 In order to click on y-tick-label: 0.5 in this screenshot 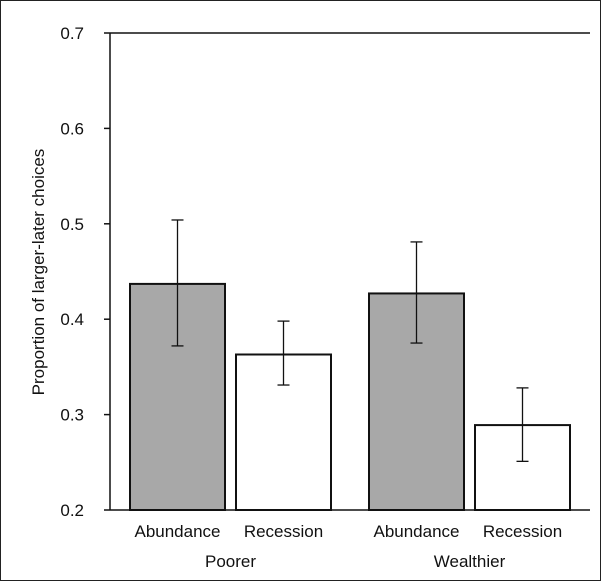, I will do `click(72, 224)`.